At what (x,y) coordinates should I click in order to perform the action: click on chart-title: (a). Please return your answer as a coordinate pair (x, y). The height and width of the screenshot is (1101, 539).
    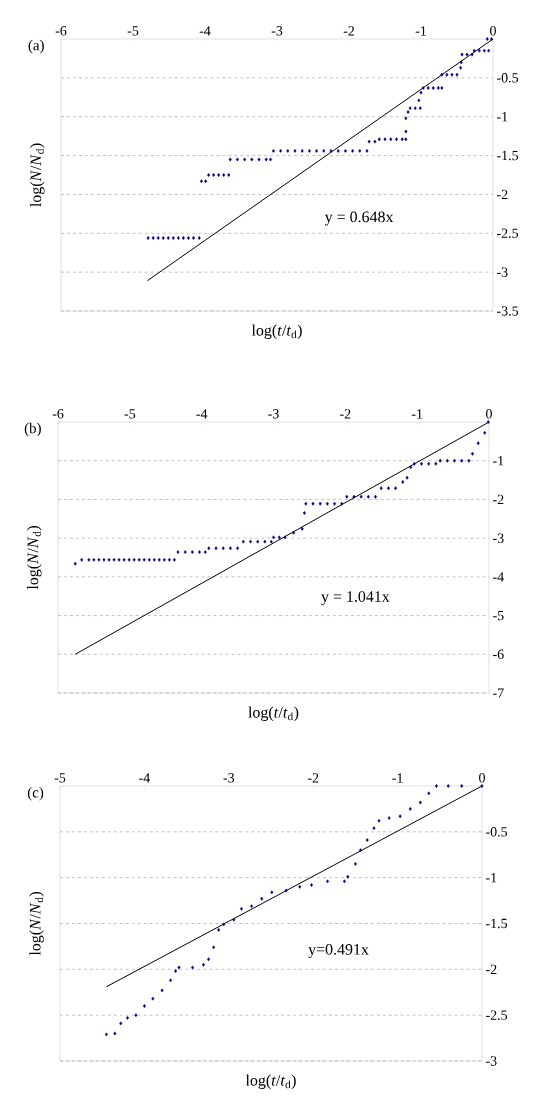
    Looking at the image, I should click on (36, 46).